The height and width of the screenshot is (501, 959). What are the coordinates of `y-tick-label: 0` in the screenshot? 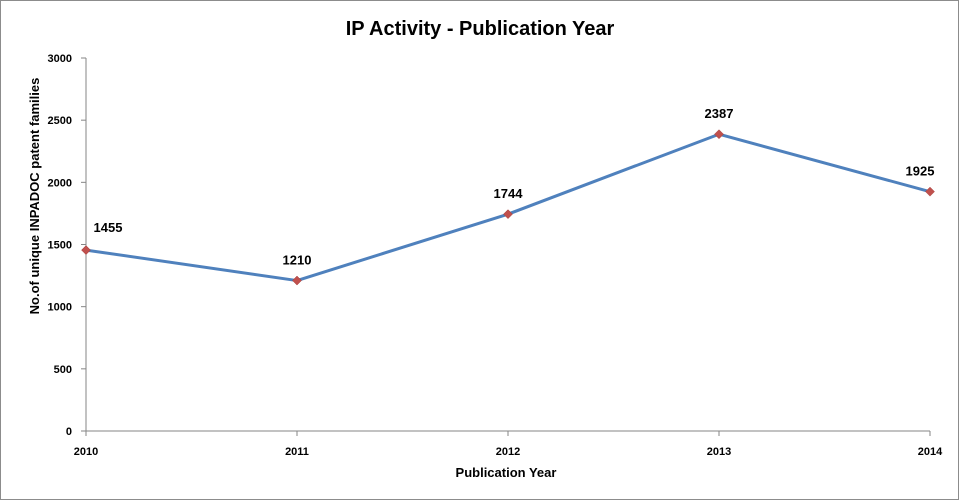 It's located at (69, 432).